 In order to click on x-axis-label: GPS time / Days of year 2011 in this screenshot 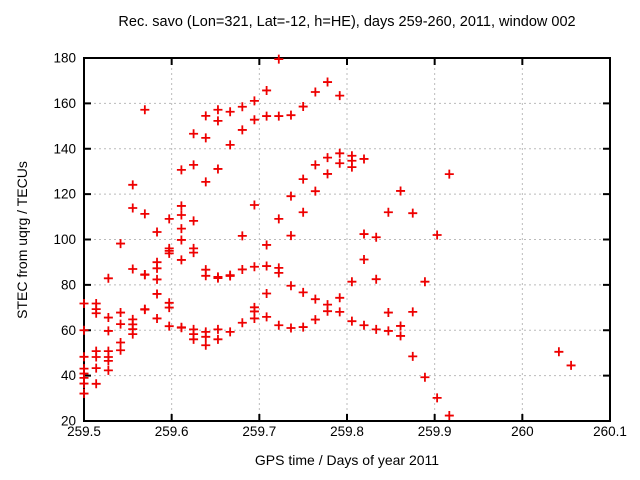, I will do `click(347, 460)`.